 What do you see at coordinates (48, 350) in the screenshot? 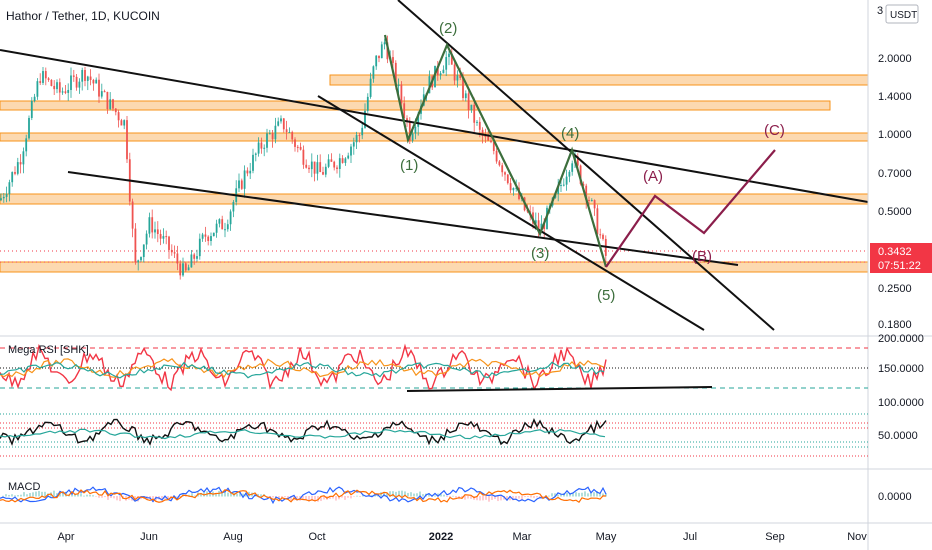
I see `rsi-panel-title: Mega RSI [SHK]` at bounding box center [48, 350].